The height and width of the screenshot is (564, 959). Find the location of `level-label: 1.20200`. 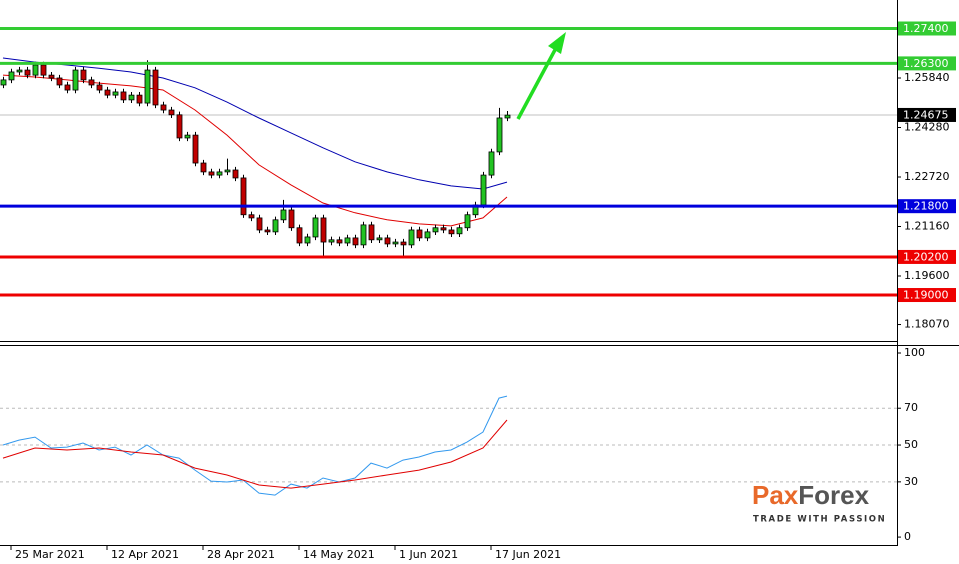

level-label: 1.20200 is located at coordinates (926, 256).